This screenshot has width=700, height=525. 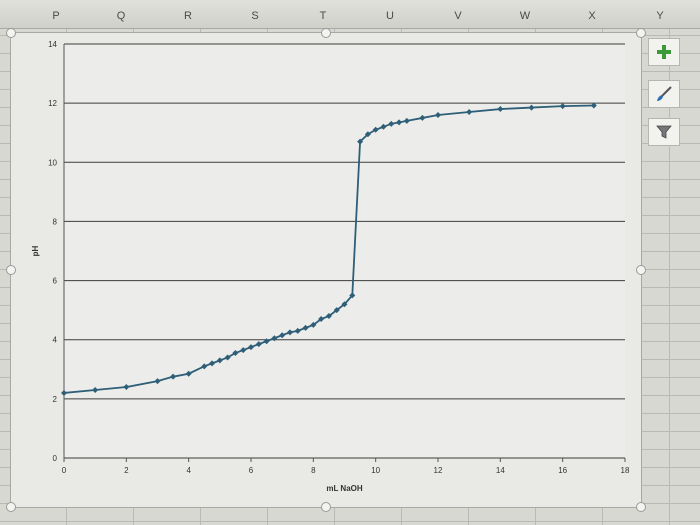 I want to click on x-tick-label: 12, so click(x=438, y=470).